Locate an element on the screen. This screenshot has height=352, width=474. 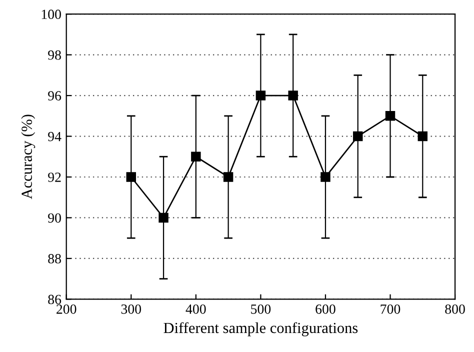
y-tick-label: 96 is located at coordinates (55, 95).